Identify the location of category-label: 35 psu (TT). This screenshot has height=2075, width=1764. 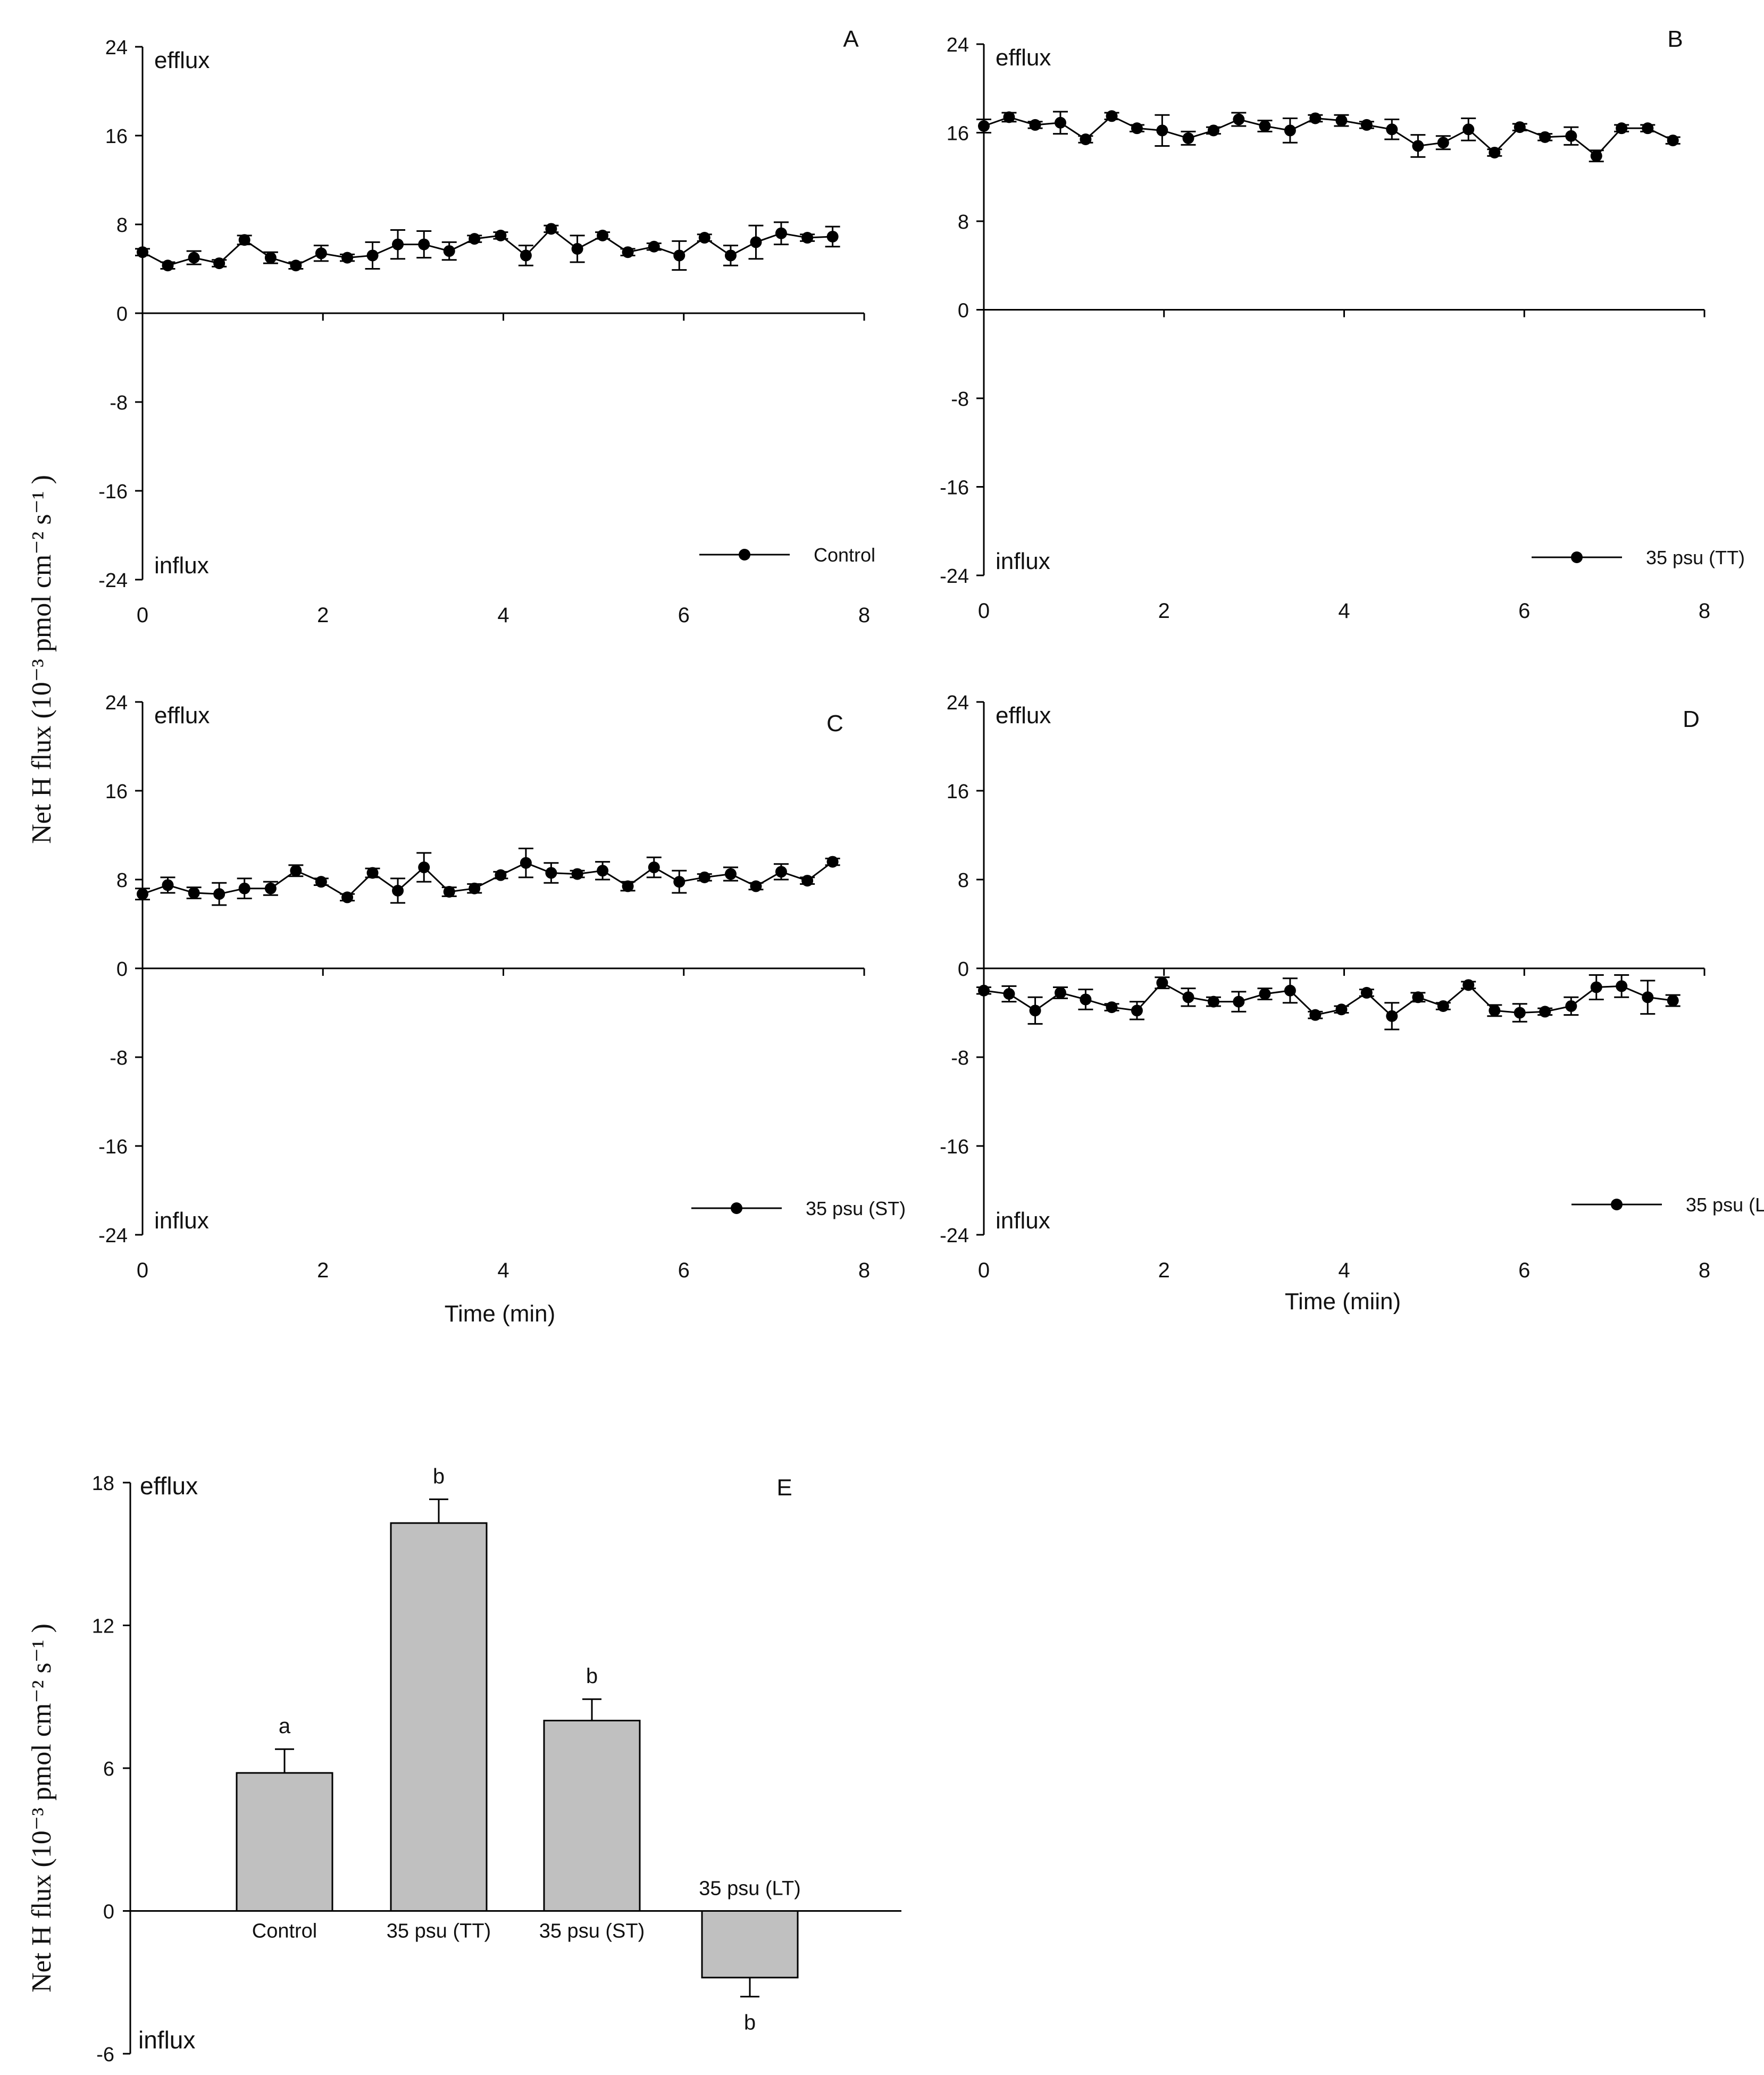
(439, 1931).